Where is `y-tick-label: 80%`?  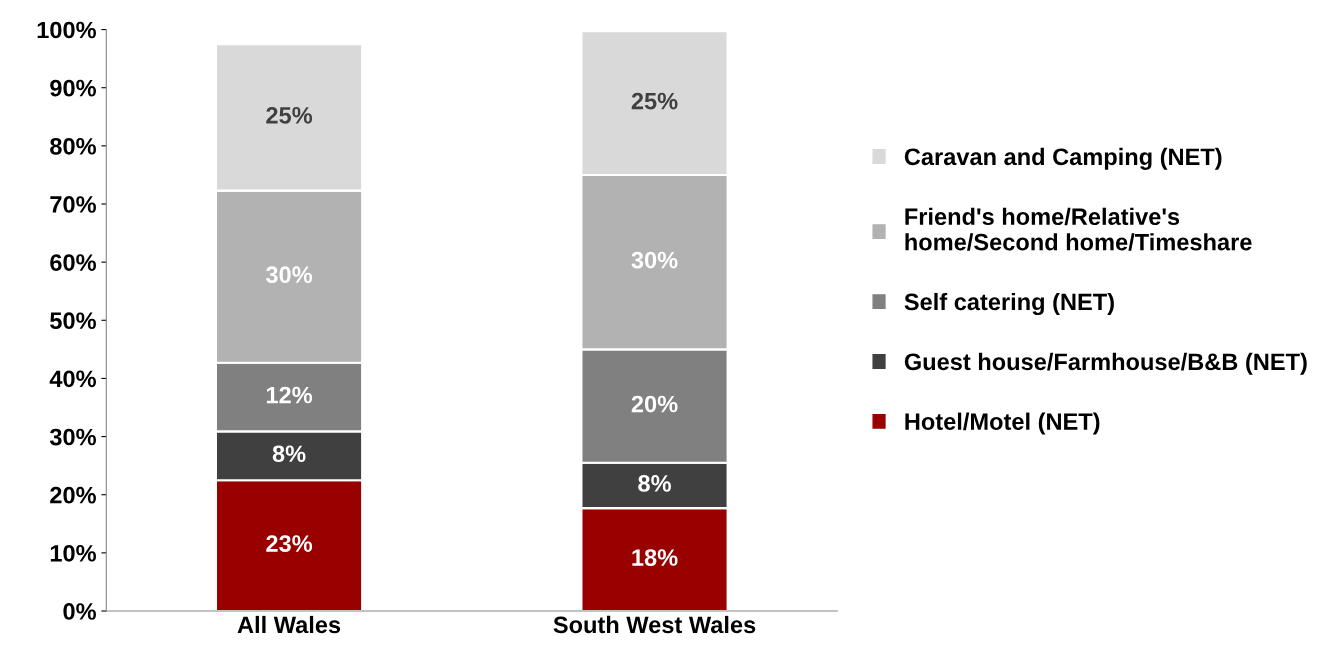
y-tick-label: 80% is located at coordinates (73, 146).